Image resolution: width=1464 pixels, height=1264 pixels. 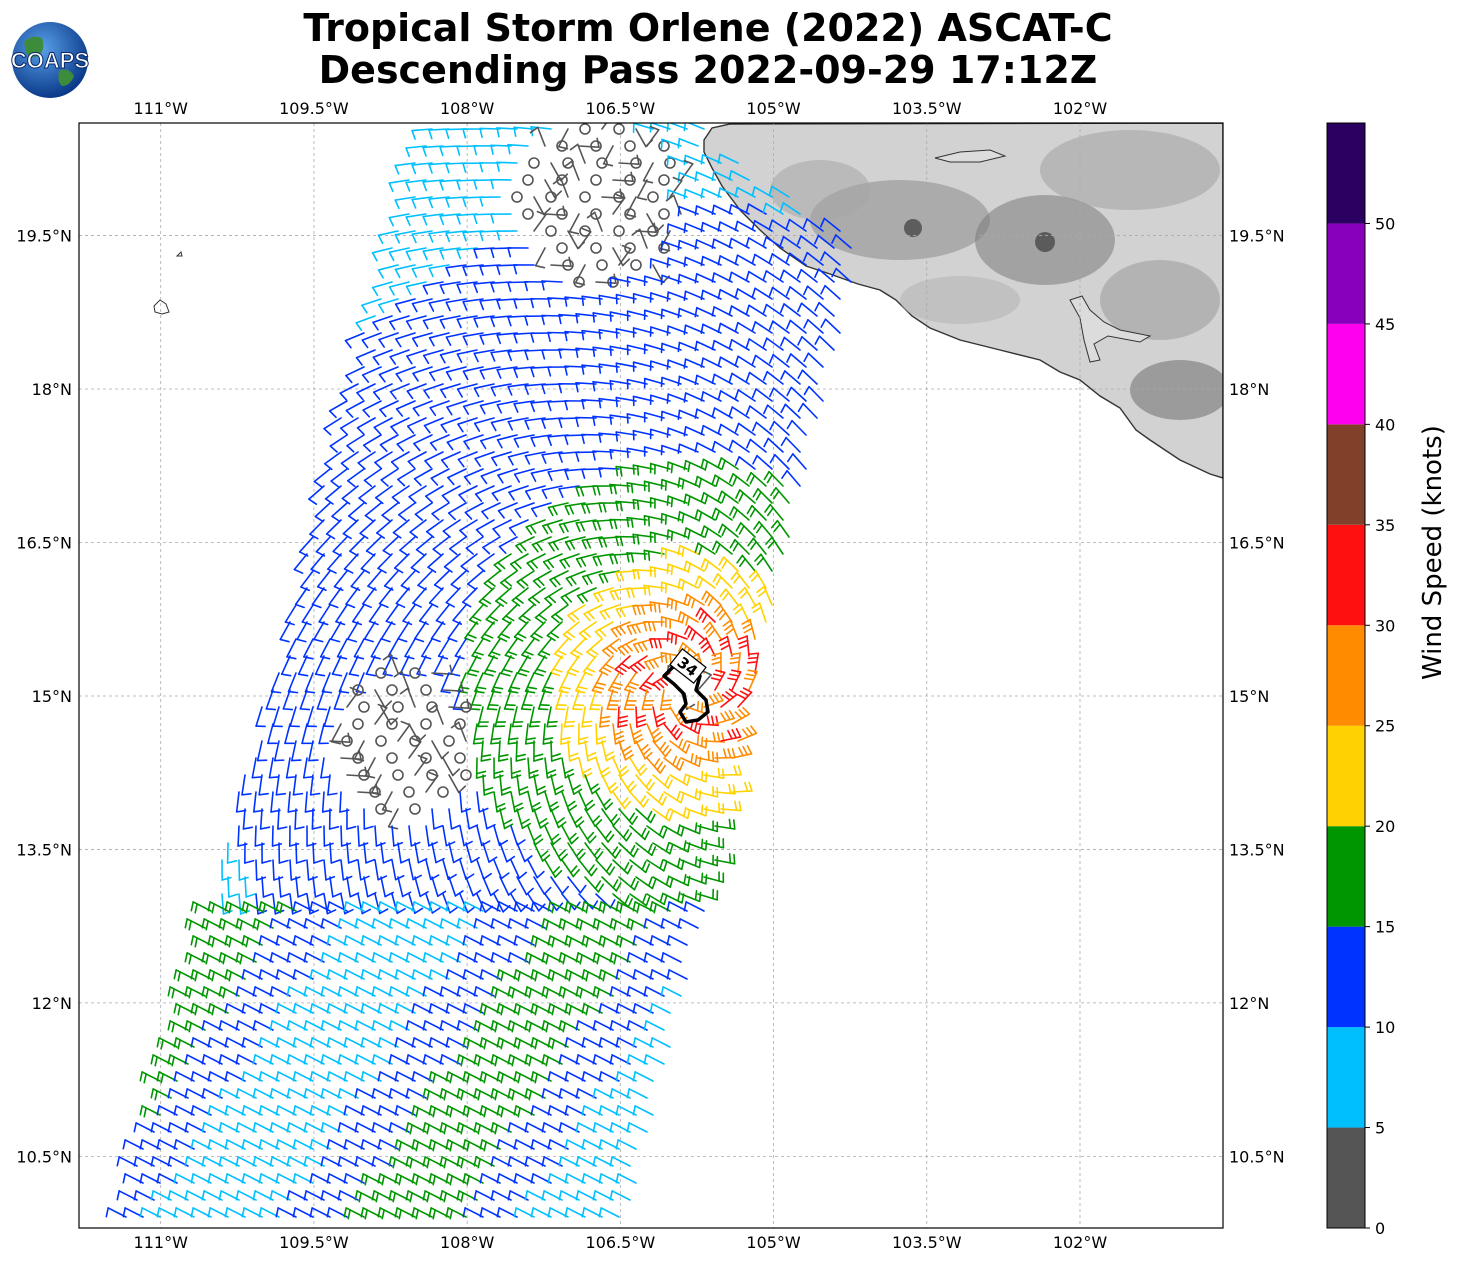 What do you see at coordinates (1249, 389) in the screenshot?
I see `lat-tick-label: 18°N` at bounding box center [1249, 389].